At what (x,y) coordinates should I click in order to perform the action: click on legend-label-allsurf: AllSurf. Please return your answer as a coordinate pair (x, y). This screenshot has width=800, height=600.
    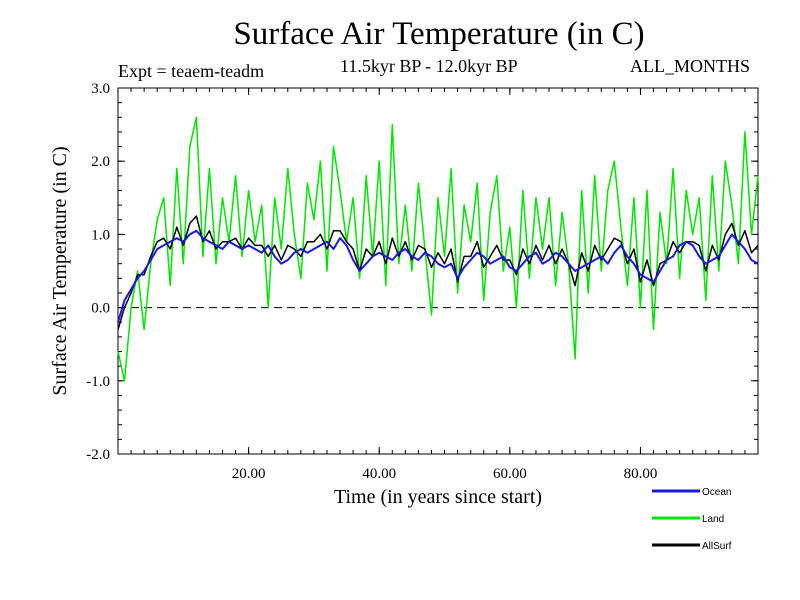
    Looking at the image, I should click on (717, 546).